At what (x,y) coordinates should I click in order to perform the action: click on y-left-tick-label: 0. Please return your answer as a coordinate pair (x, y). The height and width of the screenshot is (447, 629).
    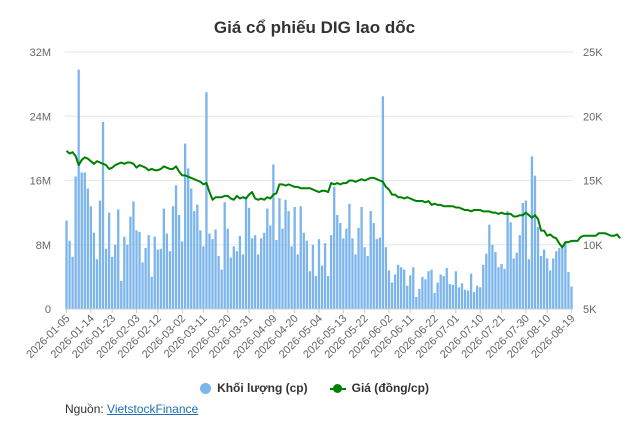
    Looking at the image, I should click on (48, 310).